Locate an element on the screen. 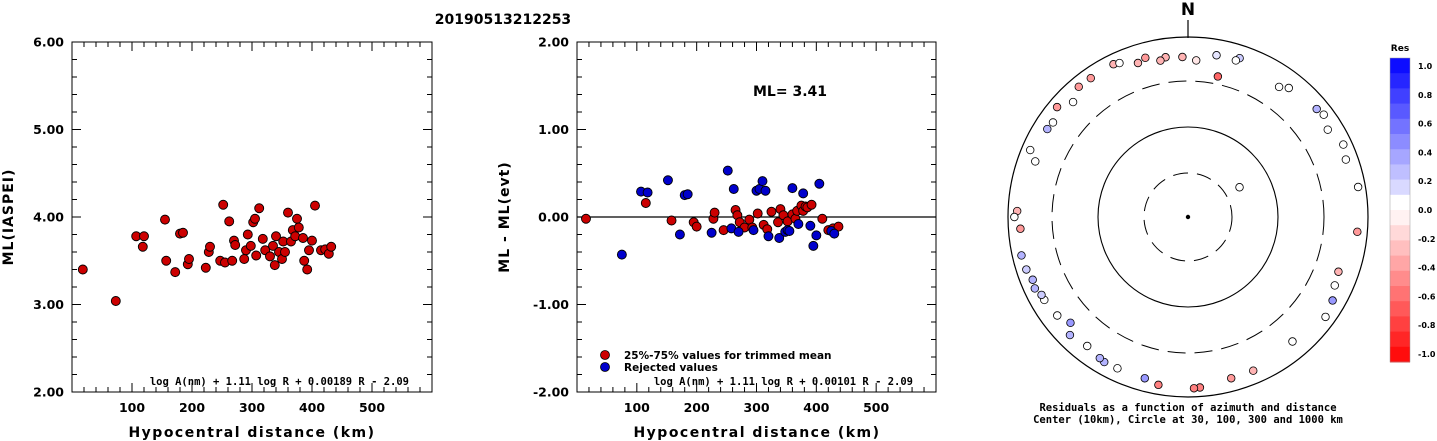 This screenshot has height=441, width=1437. x-axis-label: Hypocentral distance (km) is located at coordinates (756, 433).